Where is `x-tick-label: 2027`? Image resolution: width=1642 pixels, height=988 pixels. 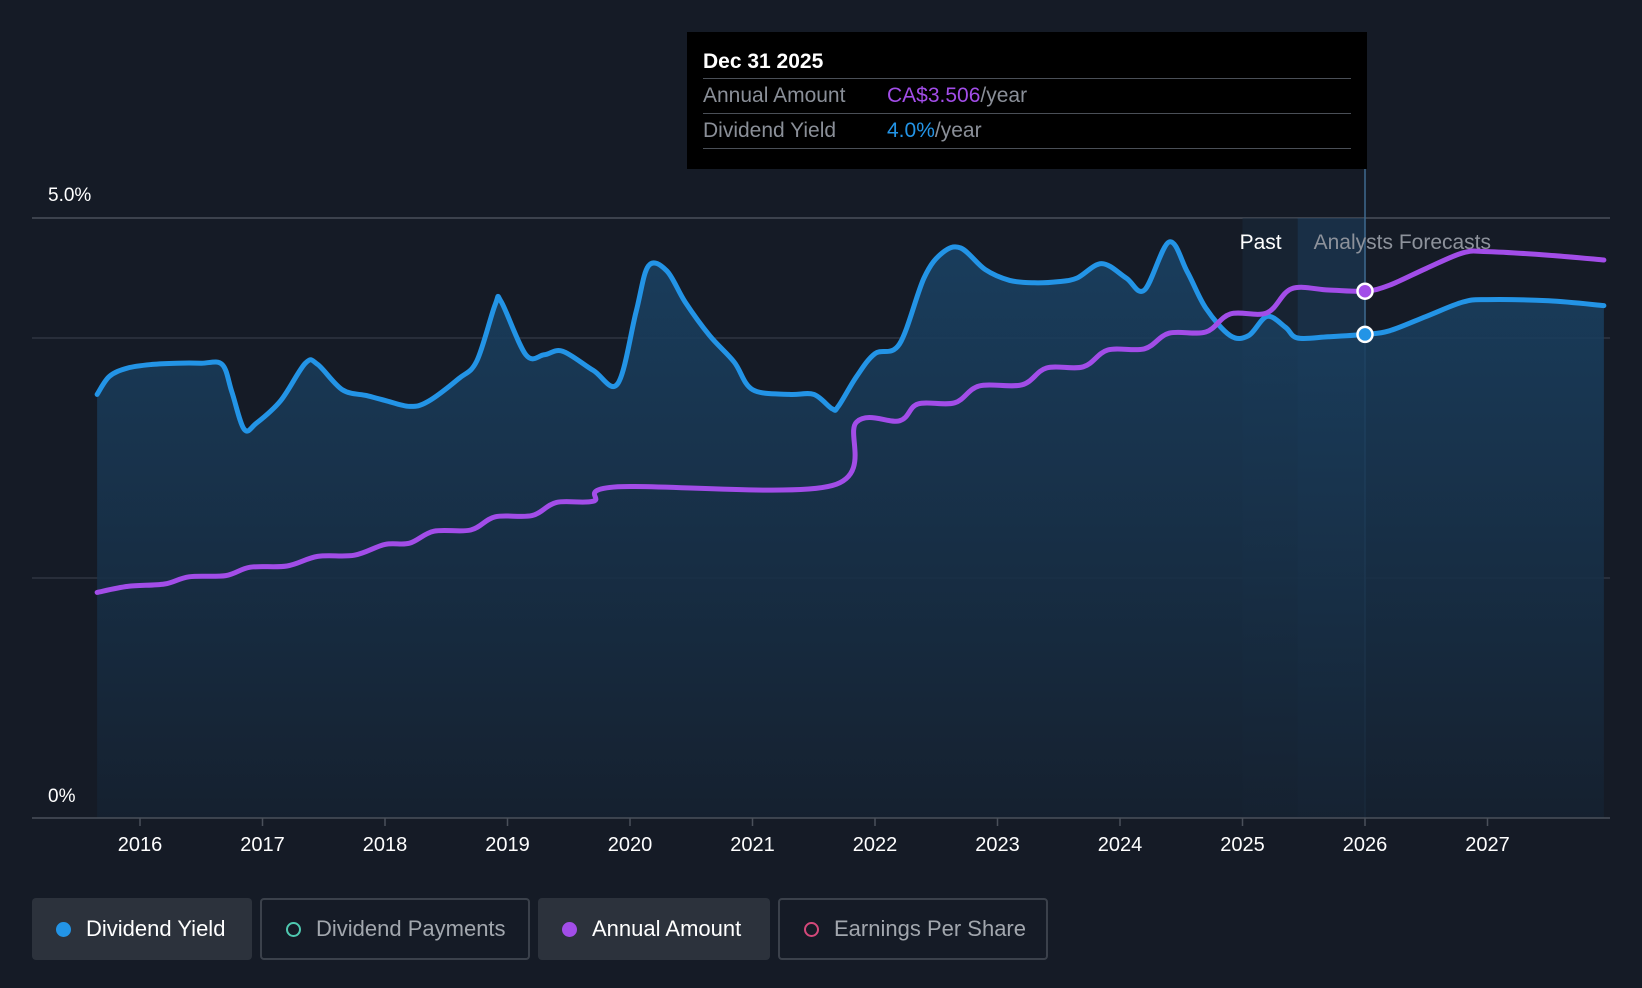
x-tick-label: 2027 is located at coordinates (1487, 845).